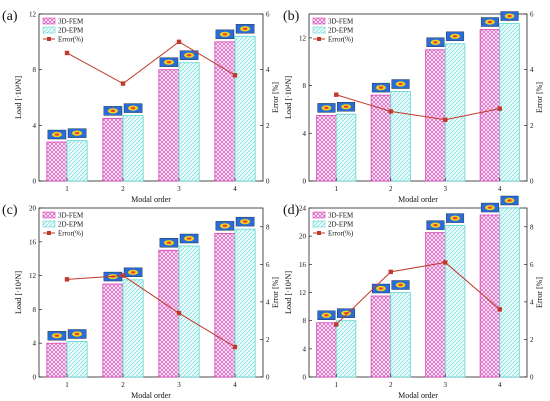 The width and height of the screenshot is (550, 401). I want to click on y-tick-label: 16, so click(33, 242).